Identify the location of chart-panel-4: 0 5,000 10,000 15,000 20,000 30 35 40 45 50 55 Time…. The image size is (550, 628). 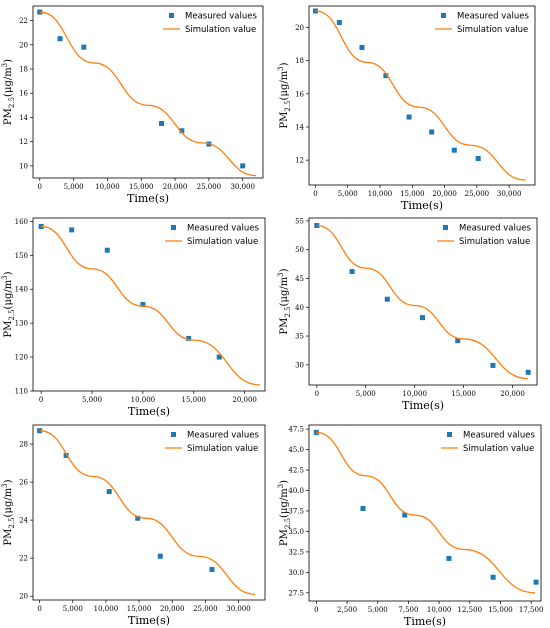
(407, 314).